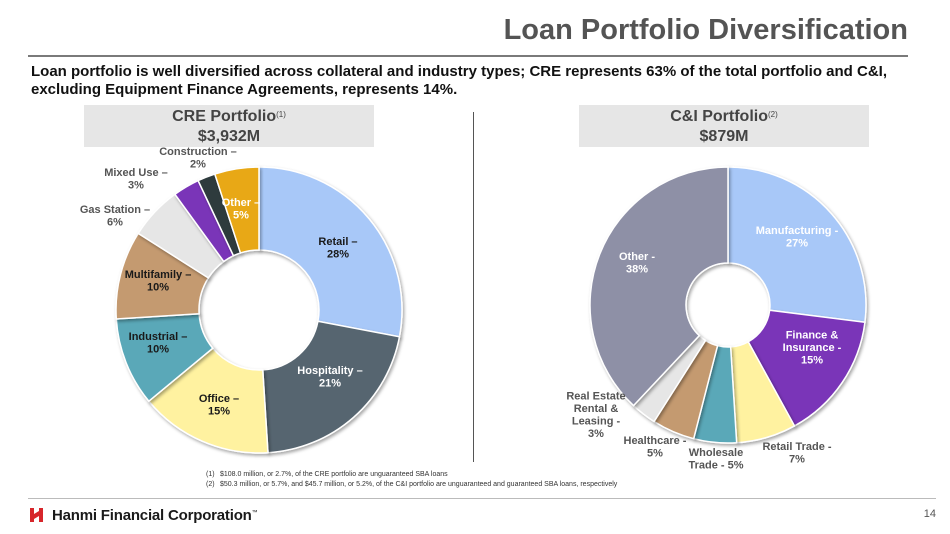  Describe the element at coordinates (254, 512) in the screenshot. I see `trademark: ™` at that location.